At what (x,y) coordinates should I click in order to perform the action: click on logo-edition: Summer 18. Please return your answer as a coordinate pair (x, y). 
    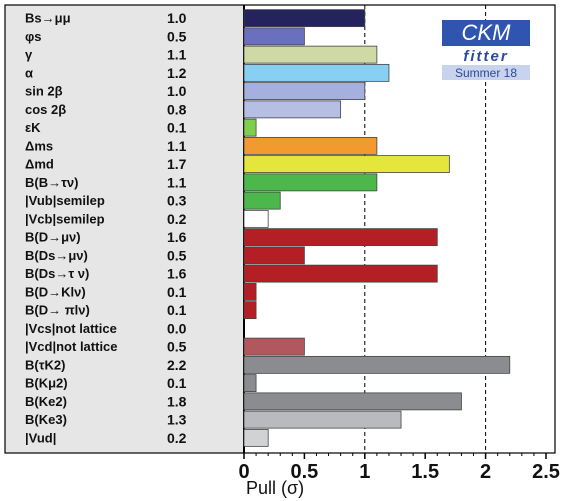
    Looking at the image, I should click on (486, 73).